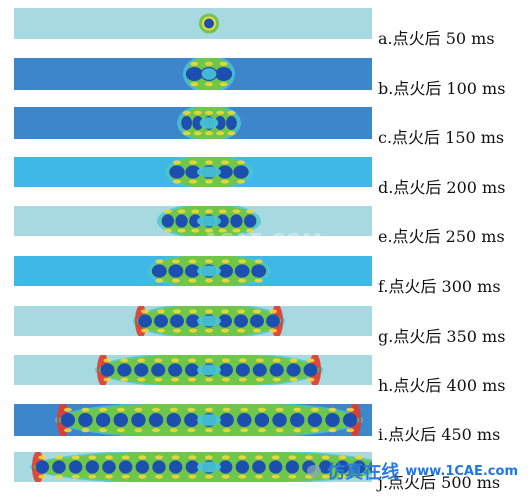 The height and width of the screenshot is (501, 530). I want to click on wechat-icon, so click(314, 471).